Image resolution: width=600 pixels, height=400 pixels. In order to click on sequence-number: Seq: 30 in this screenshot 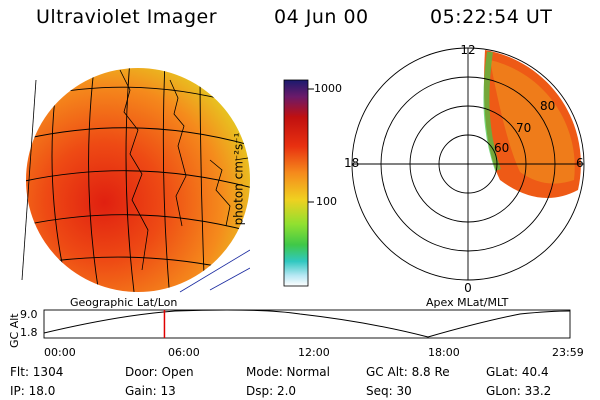, I will do `click(389, 391)`.